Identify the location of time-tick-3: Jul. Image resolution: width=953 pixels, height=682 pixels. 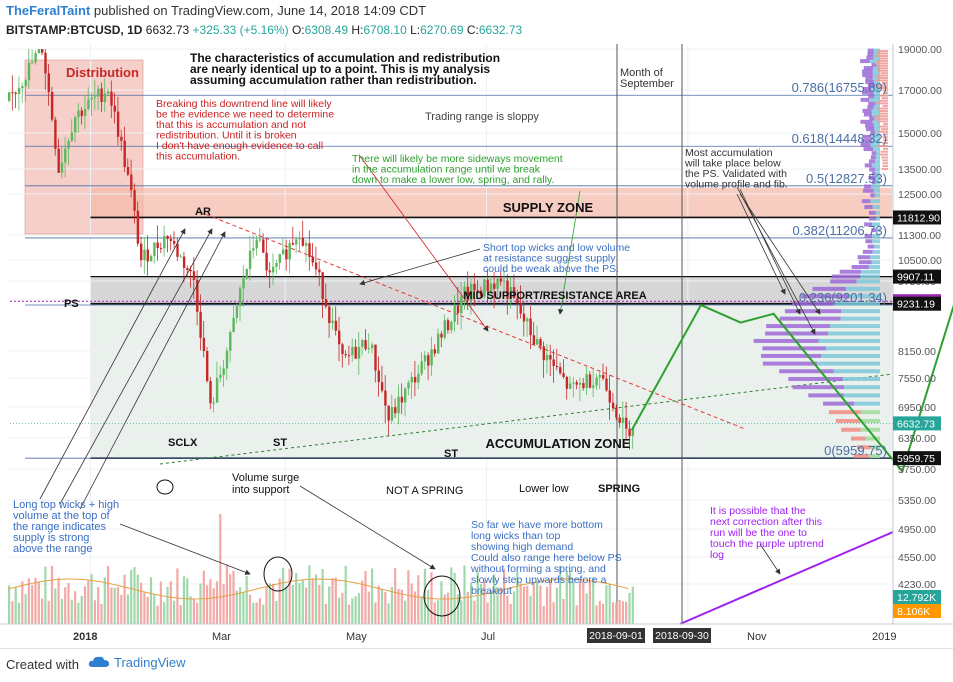
(488, 637).